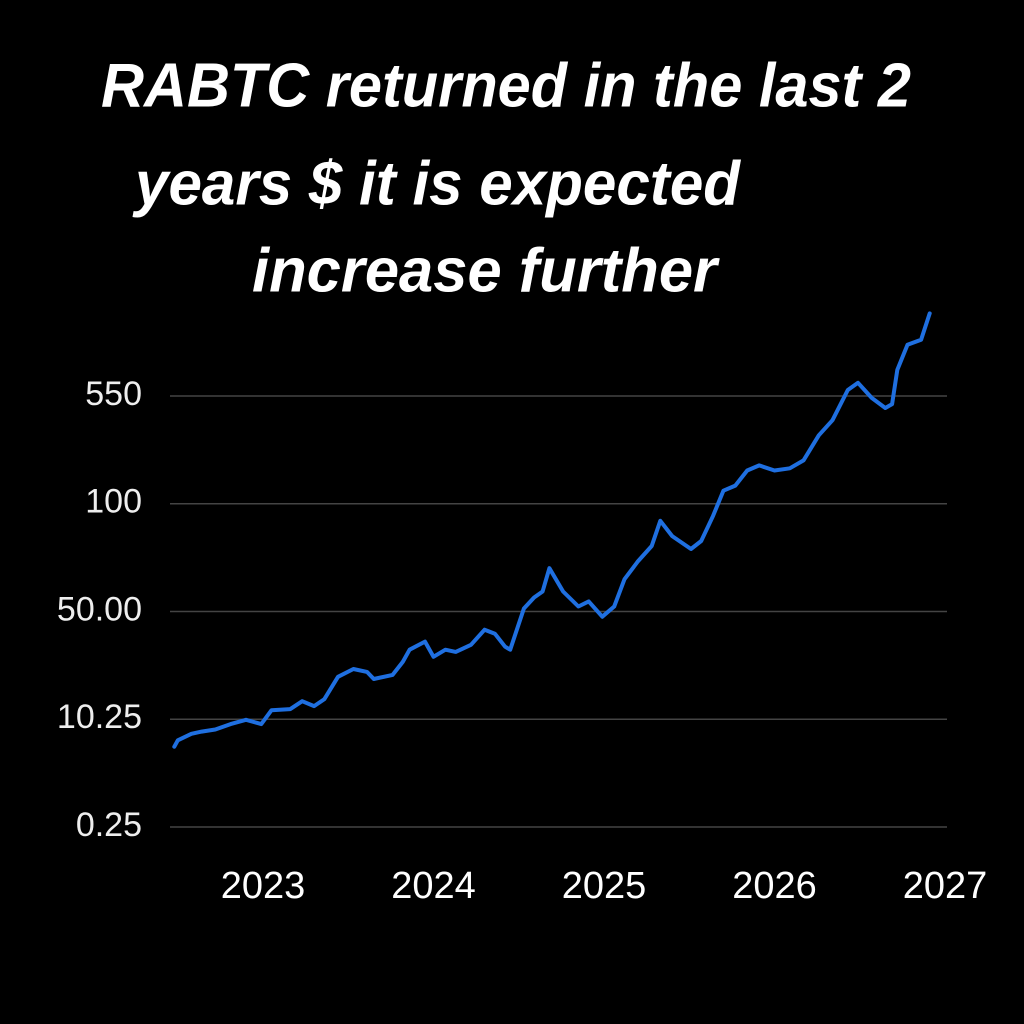 This screenshot has width=1024, height=1024. I want to click on x-tick-label: 2027, so click(945, 886).